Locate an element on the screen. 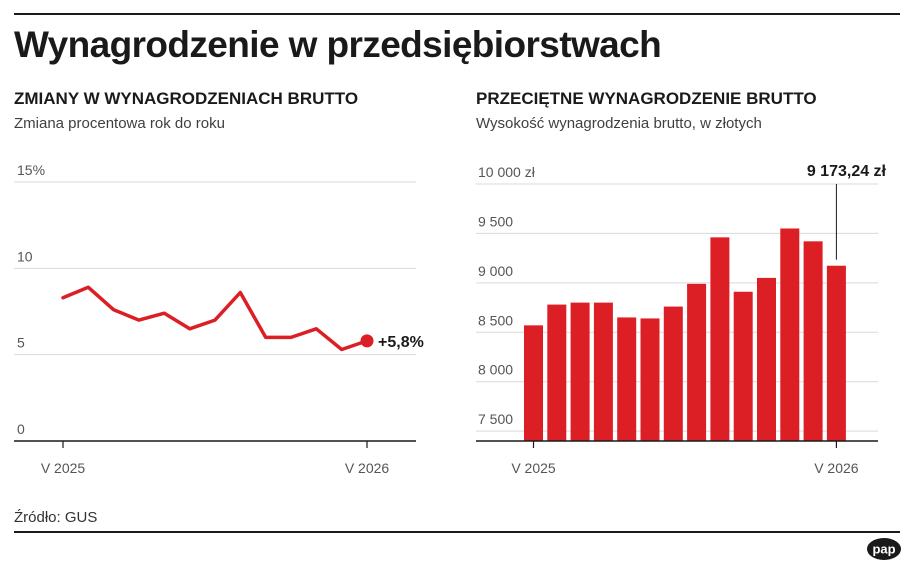 The image size is (915, 572). source-note: Źródło: GUS is located at coordinates (56, 517).